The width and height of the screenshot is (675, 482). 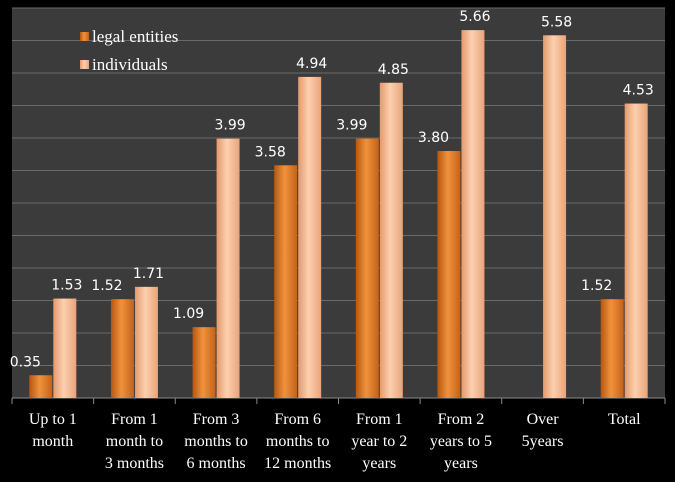 I want to click on data-label-legal-entities: 0.35, so click(x=25, y=362).